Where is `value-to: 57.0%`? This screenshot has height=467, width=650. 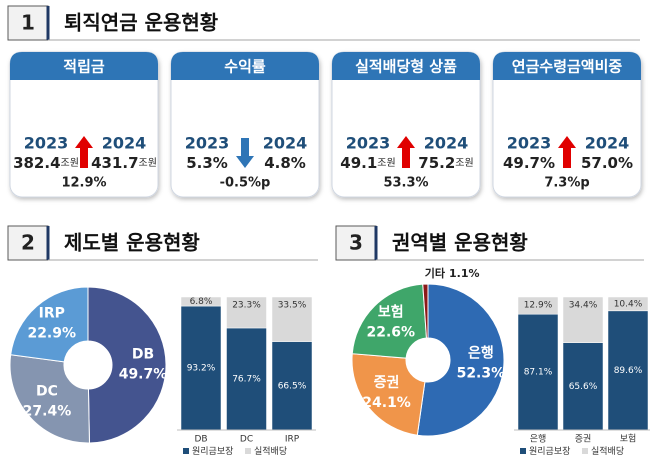
value-to: 57.0% is located at coordinates (607, 163).